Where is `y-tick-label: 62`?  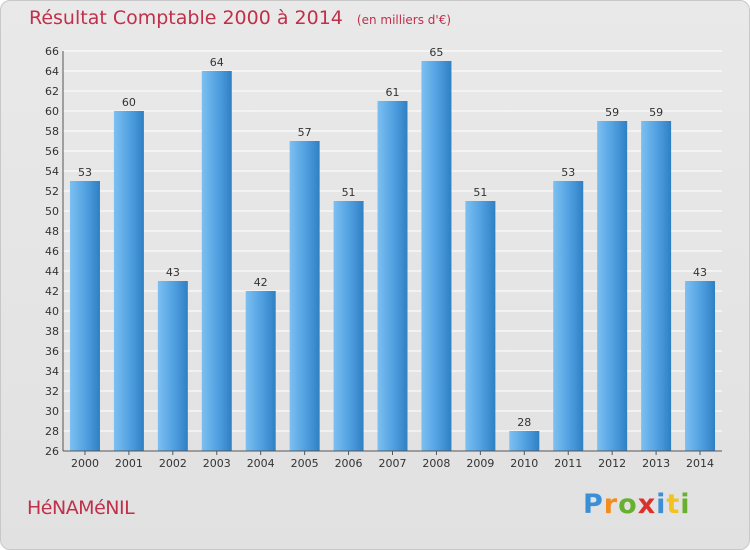
y-tick-label: 62 is located at coordinates (52, 91).